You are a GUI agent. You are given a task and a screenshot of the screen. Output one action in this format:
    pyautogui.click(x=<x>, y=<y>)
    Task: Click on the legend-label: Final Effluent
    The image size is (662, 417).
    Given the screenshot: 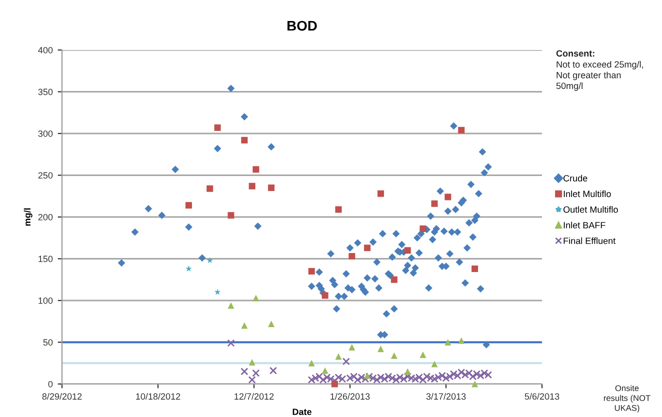 What is the action you would take?
    pyautogui.click(x=590, y=240)
    